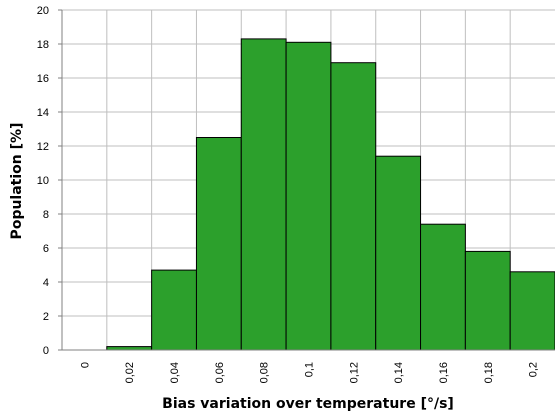 This screenshot has width=555, height=416. I want to click on x-tick-label: 0,06, so click(220, 372).